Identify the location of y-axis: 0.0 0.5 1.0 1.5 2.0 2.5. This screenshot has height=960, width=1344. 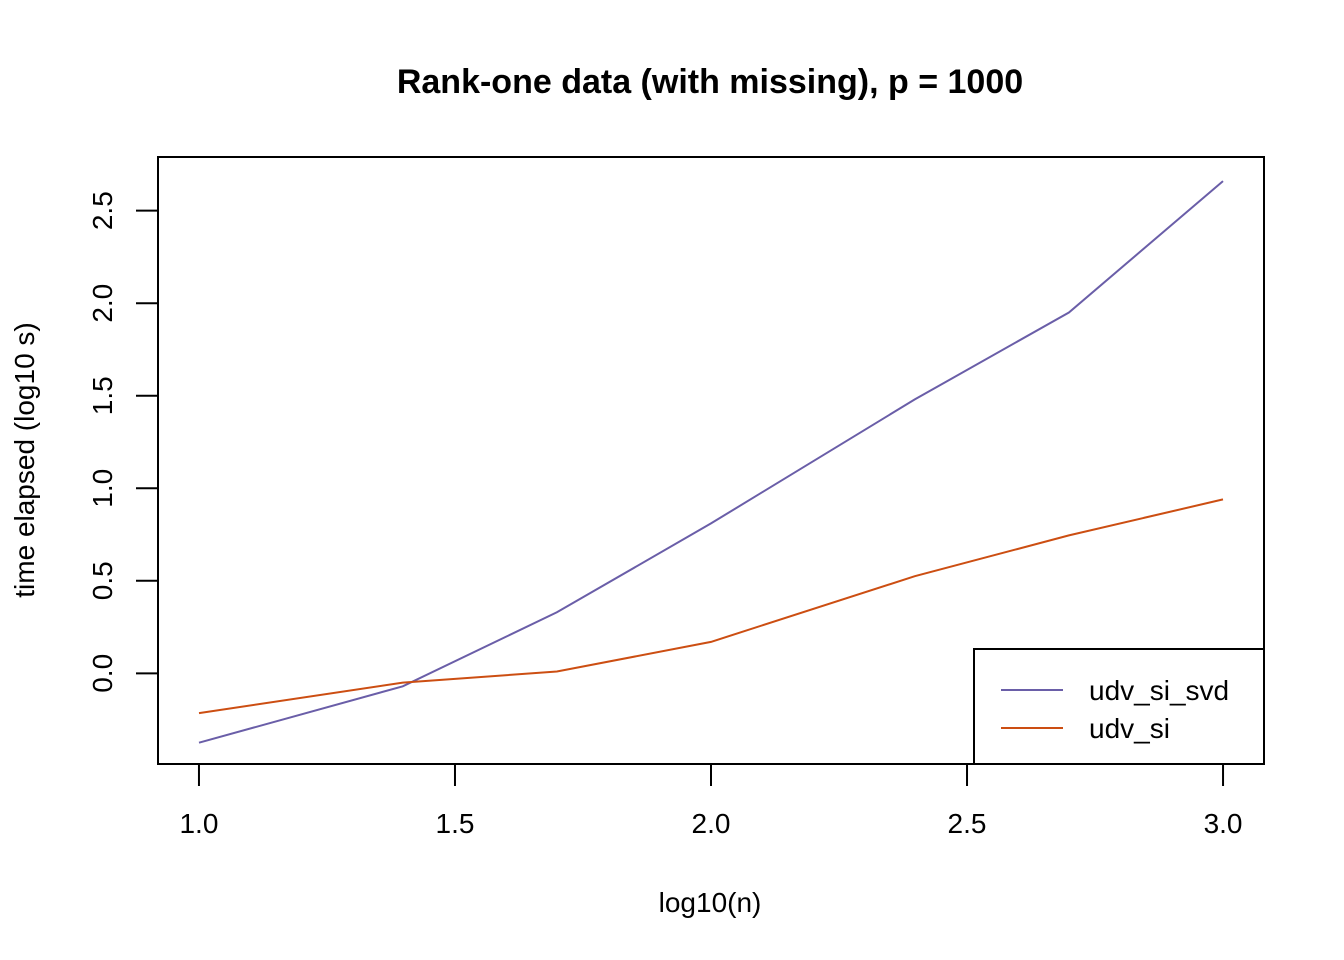
(123, 442).